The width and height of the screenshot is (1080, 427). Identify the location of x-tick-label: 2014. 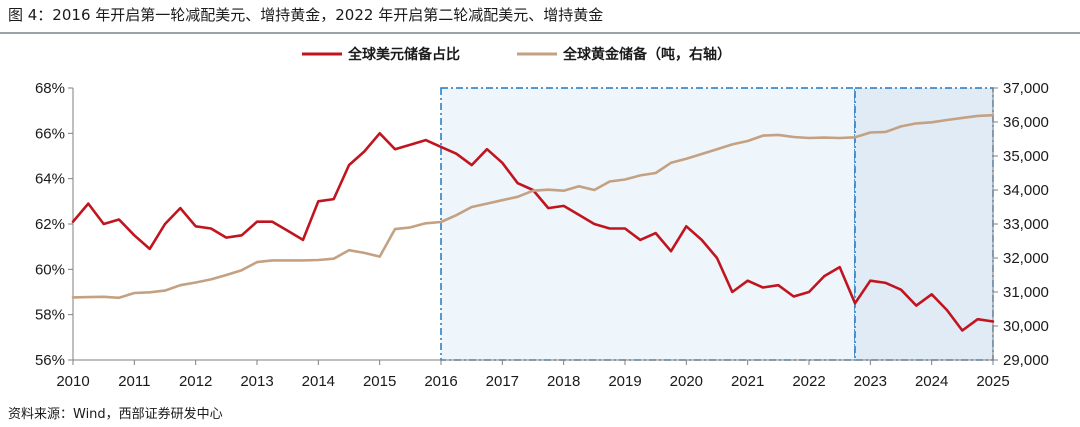
(318, 381).